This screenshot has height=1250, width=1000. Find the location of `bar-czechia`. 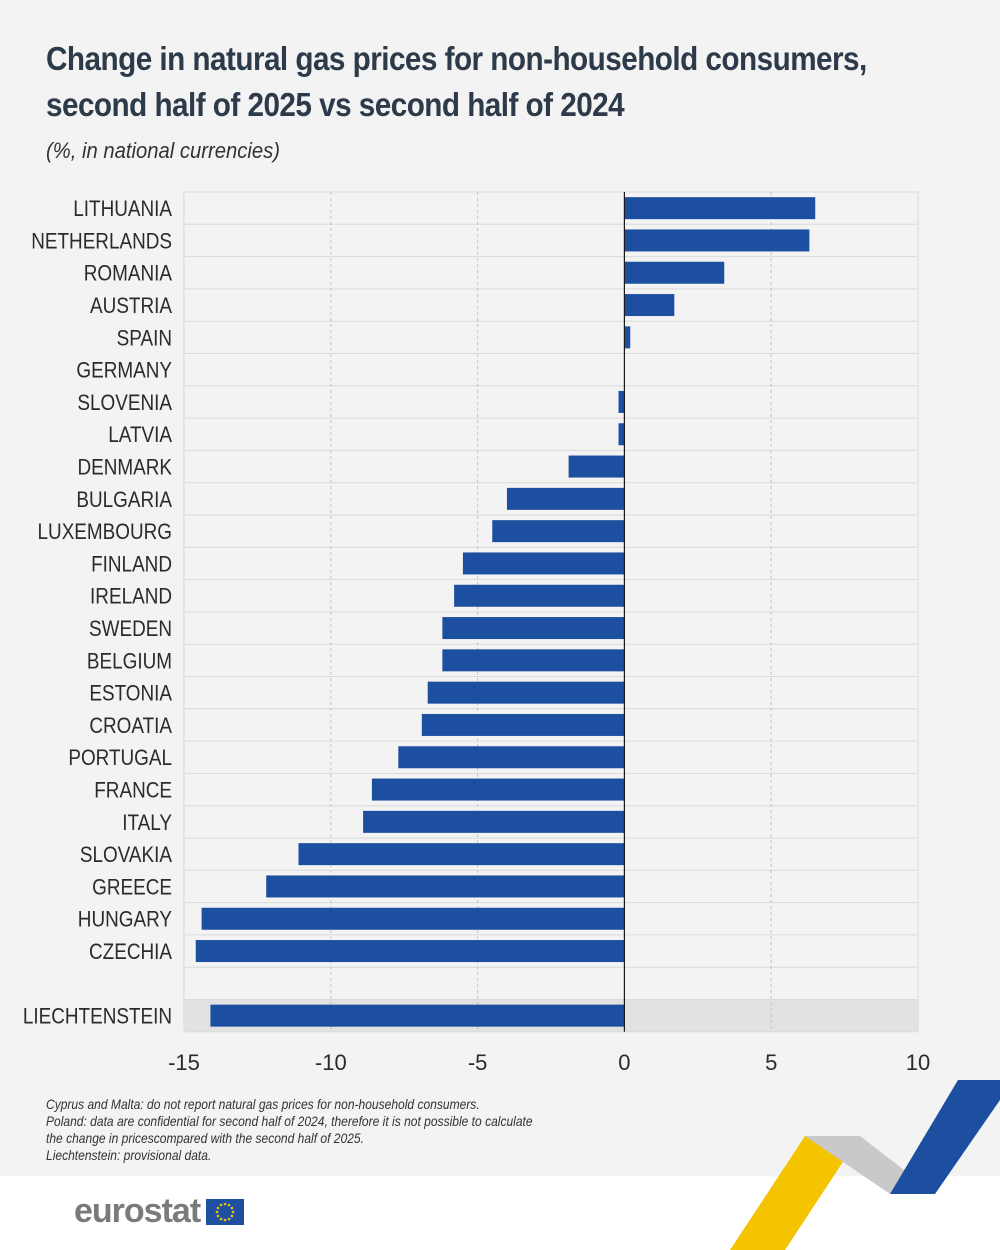

bar-czechia is located at coordinates (410, 951).